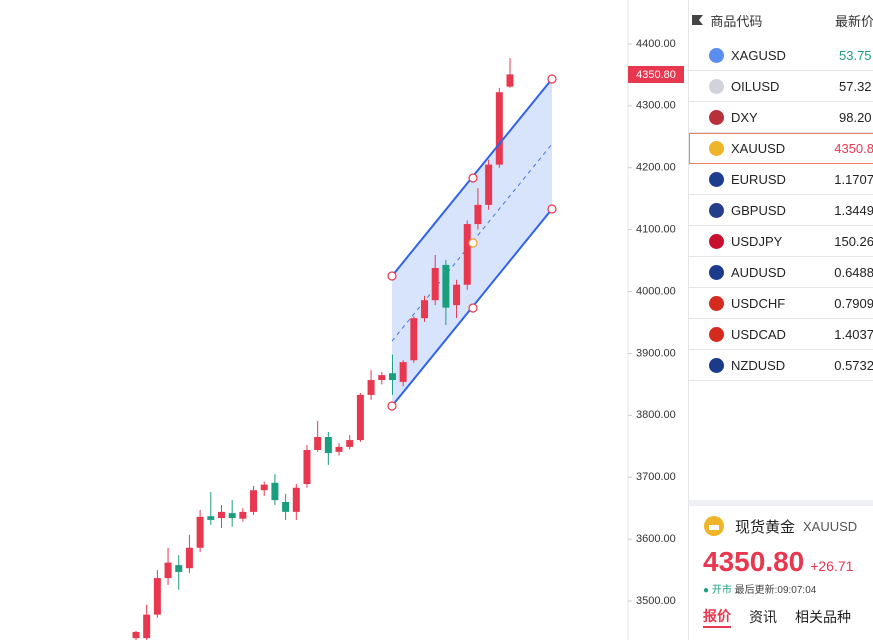 The width and height of the screenshot is (873, 640). What do you see at coordinates (656, 601) in the screenshot?
I see `y-tick-label: 3500.00` at bounding box center [656, 601].